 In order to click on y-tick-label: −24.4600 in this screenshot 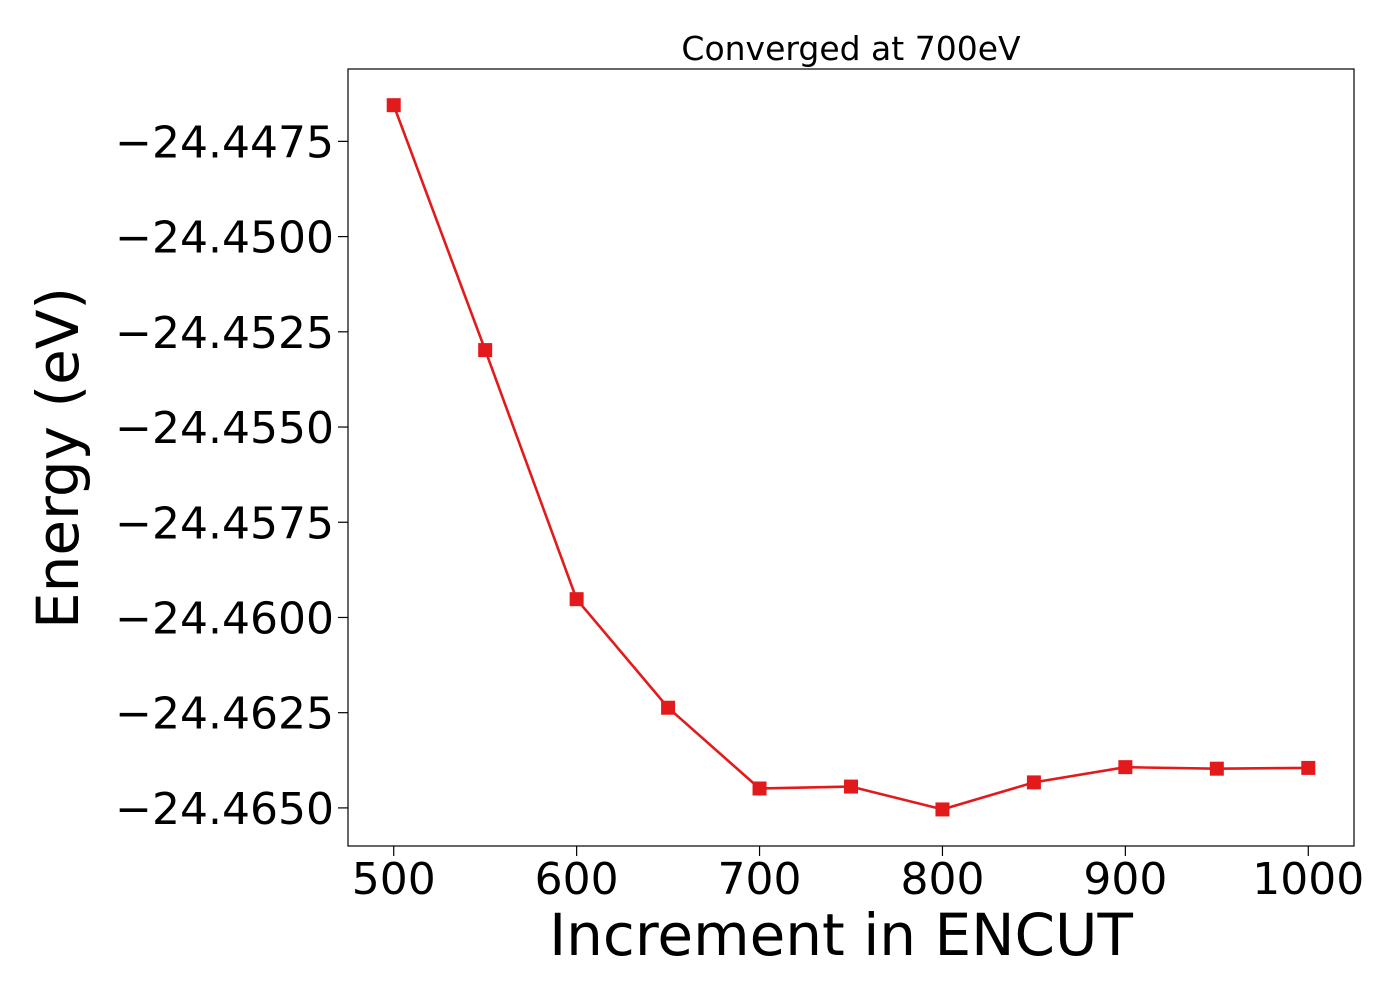, I will do `click(224, 618)`.